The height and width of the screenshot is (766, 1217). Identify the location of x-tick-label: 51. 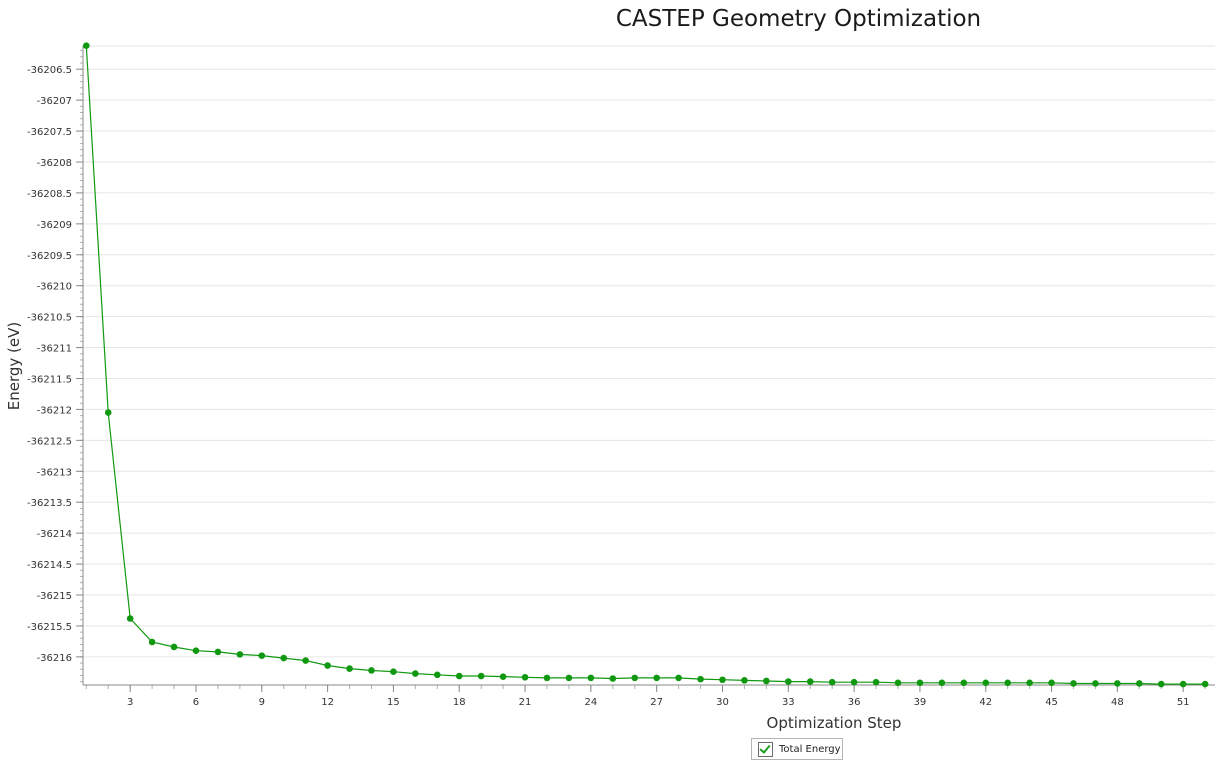
(1183, 702).